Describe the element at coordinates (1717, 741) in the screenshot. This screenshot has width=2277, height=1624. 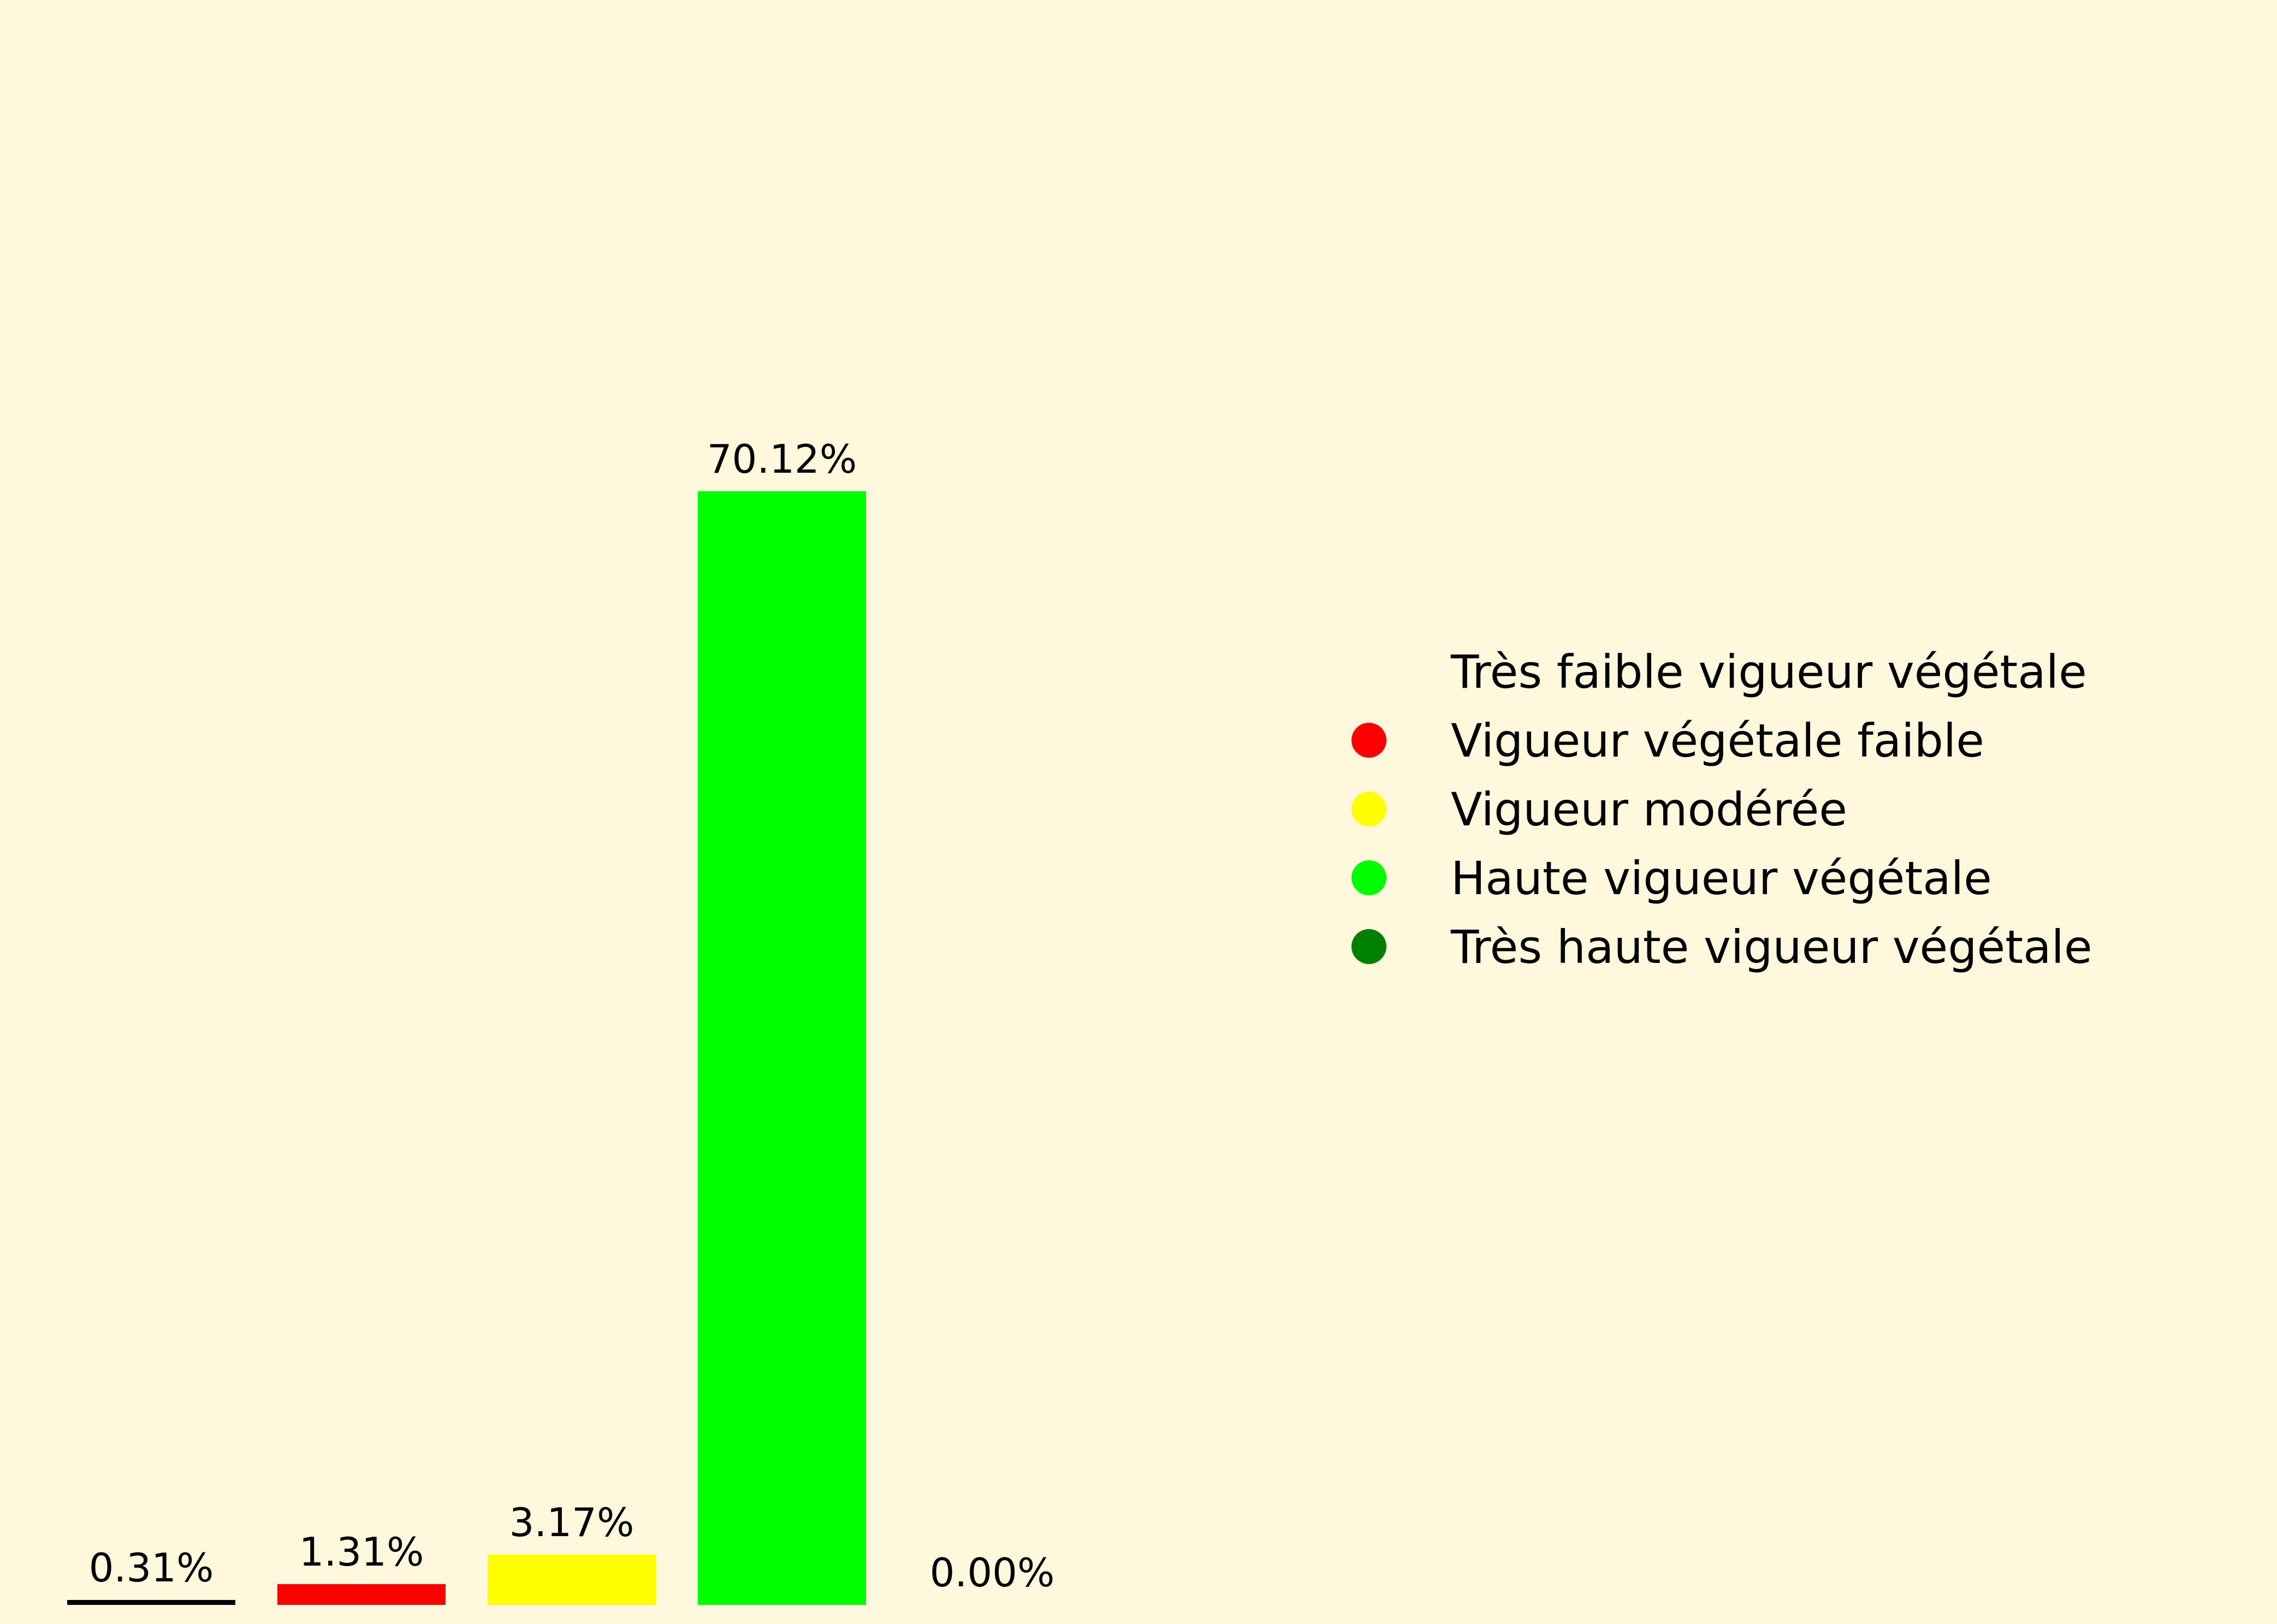
I see `legend-label-2: Vigueur végétale faible` at that location.